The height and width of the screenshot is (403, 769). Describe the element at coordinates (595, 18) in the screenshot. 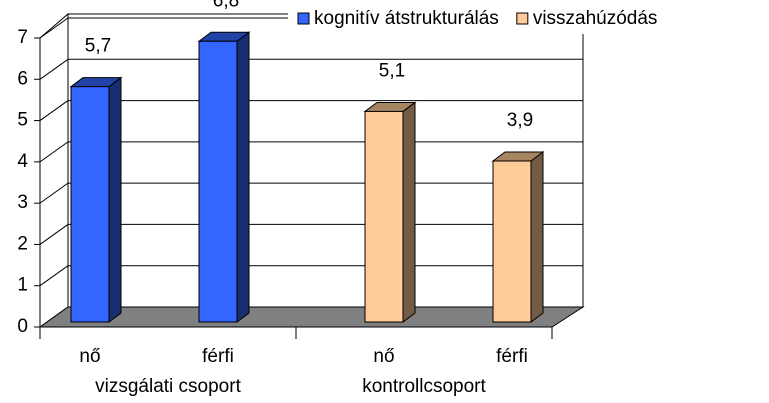

I see `legend-label: visszahúzódás` at that location.